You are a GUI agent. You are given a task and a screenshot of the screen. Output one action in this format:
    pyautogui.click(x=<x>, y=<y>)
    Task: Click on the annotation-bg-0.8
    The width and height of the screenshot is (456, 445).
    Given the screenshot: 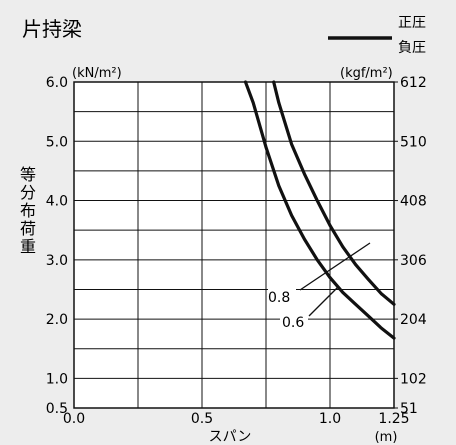 What is the action you would take?
    pyautogui.click(x=282, y=296)
    